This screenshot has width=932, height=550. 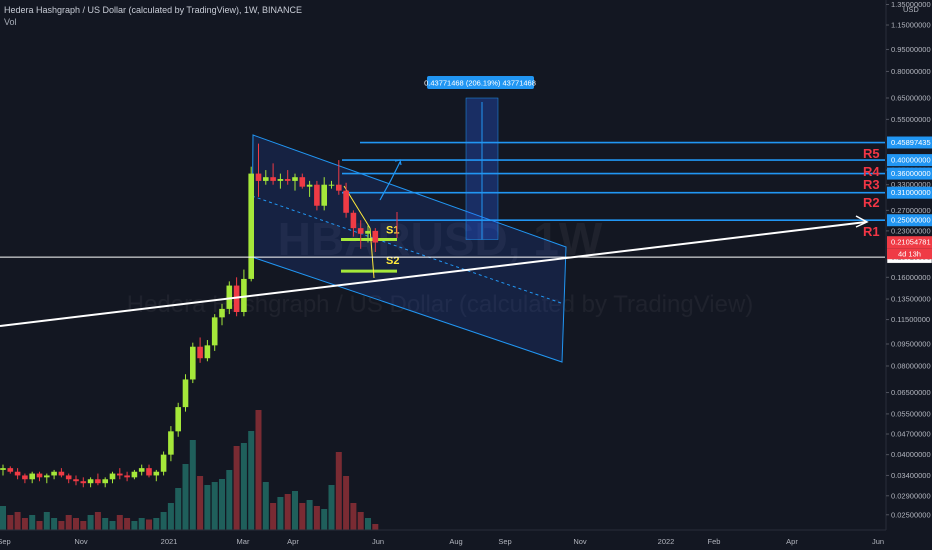 I want to click on x-tick-label: Mar, so click(x=243, y=541).